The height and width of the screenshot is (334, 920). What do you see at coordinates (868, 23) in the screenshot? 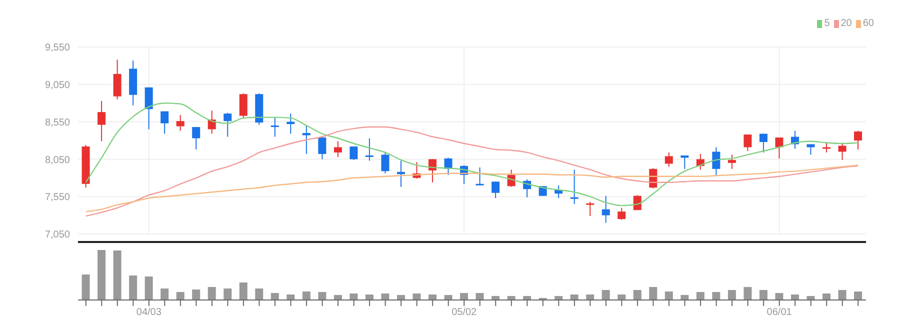
I see `legend-label: 60` at bounding box center [868, 23].